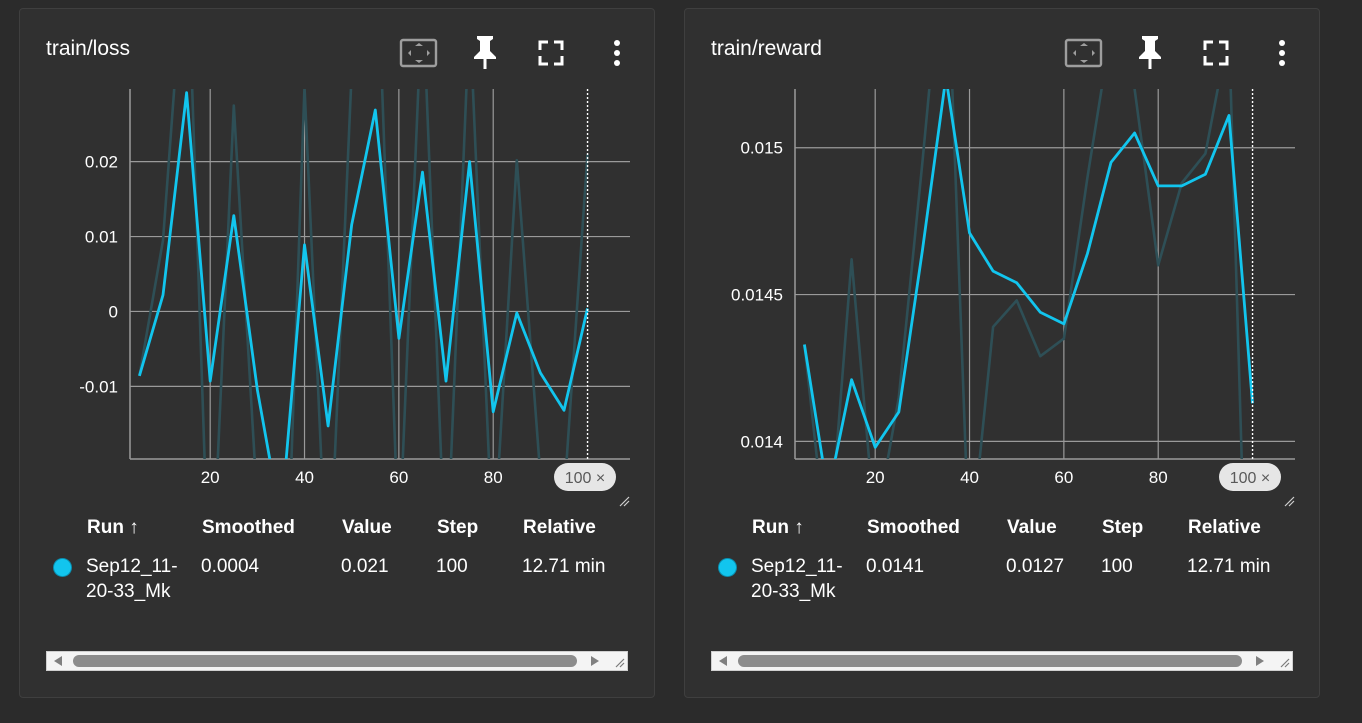 The width and height of the screenshot is (1362, 723). I want to click on y-tick-label: 0.015, so click(761, 148).